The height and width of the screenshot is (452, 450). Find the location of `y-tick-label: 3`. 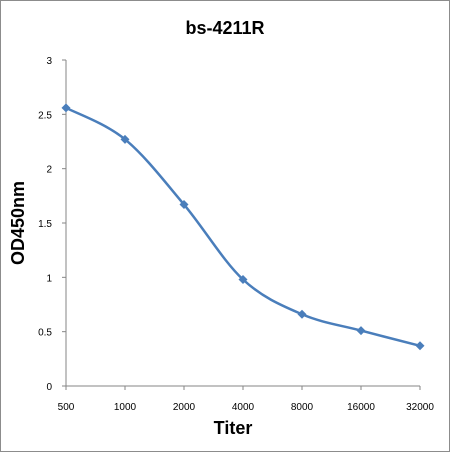

y-tick-label: 3 is located at coordinates (49, 61).